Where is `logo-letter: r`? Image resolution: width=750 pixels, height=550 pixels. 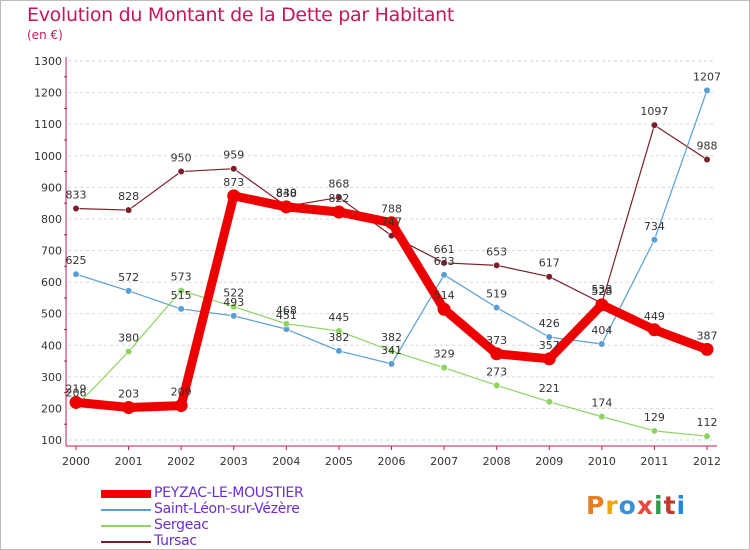 logo-letter: r is located at coordinates (612, 505).